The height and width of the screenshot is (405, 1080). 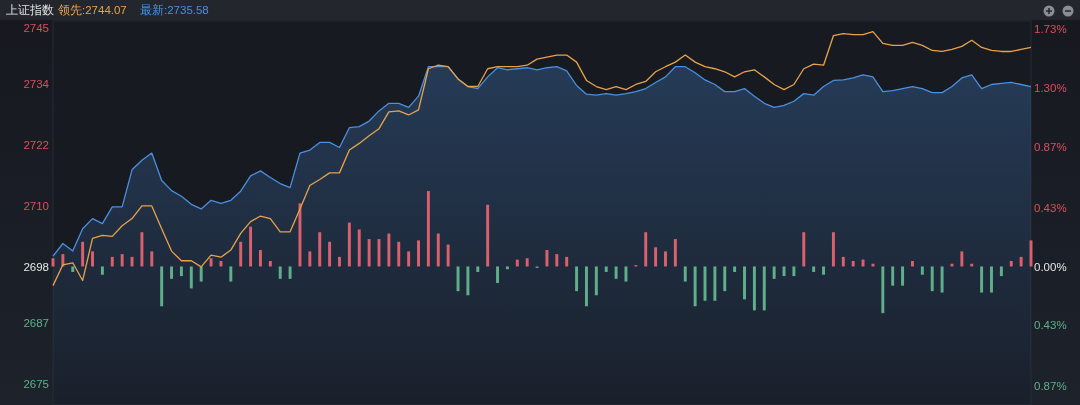 What do you see at coordinates (36, 266) in the screenshot?
I see `y-tick-label: 2698` at bounding box center [36, 266].